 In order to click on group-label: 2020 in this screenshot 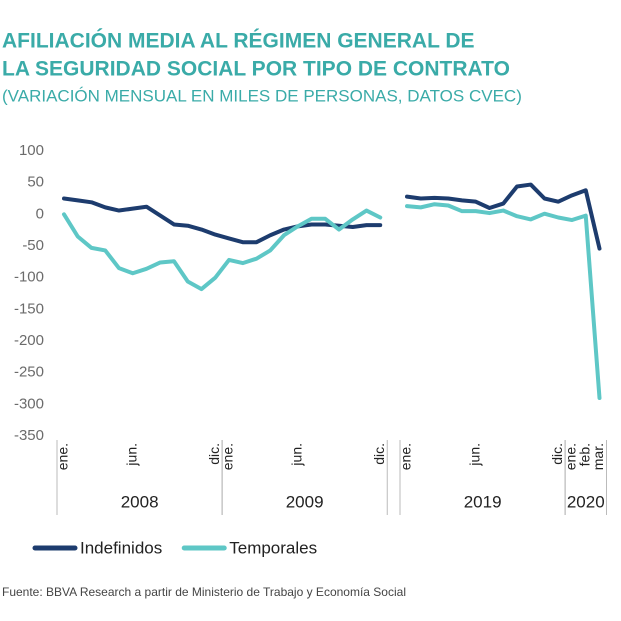, I will do `click(586, 501)`.